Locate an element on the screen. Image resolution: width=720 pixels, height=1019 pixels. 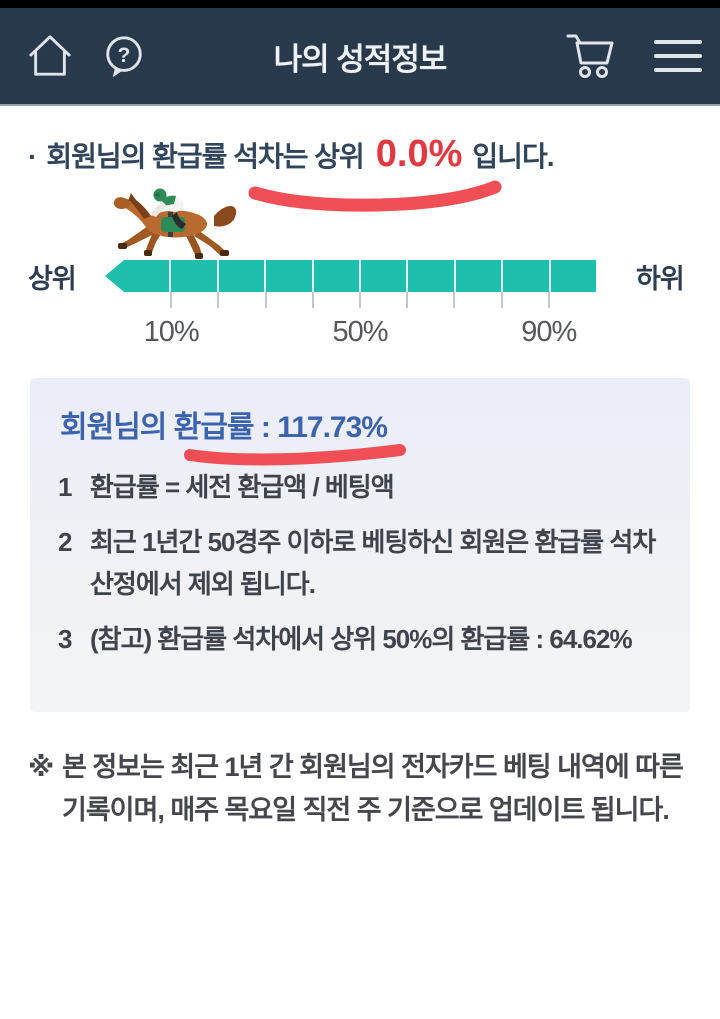
refund-rate-title: 회원님의 환급률 : 117.73% is located at coordinates (224, 427).